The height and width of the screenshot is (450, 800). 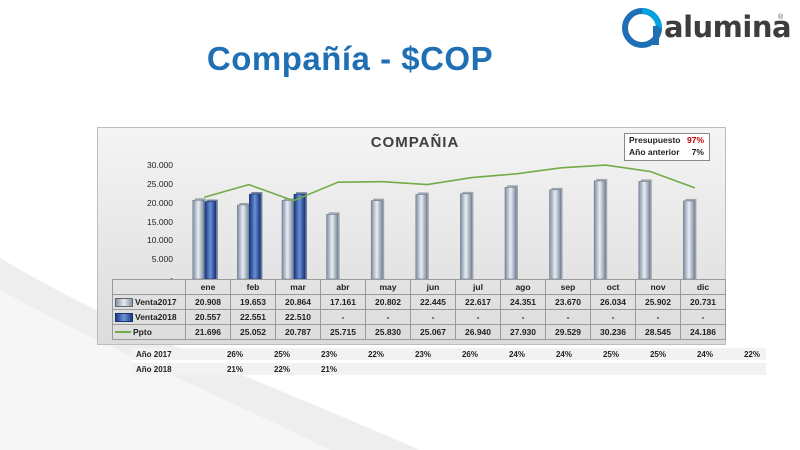 What do you see at coordinates (703, 332) in the screenshot?
I see `data-label: 24.186` at bounding box center [703, 332].